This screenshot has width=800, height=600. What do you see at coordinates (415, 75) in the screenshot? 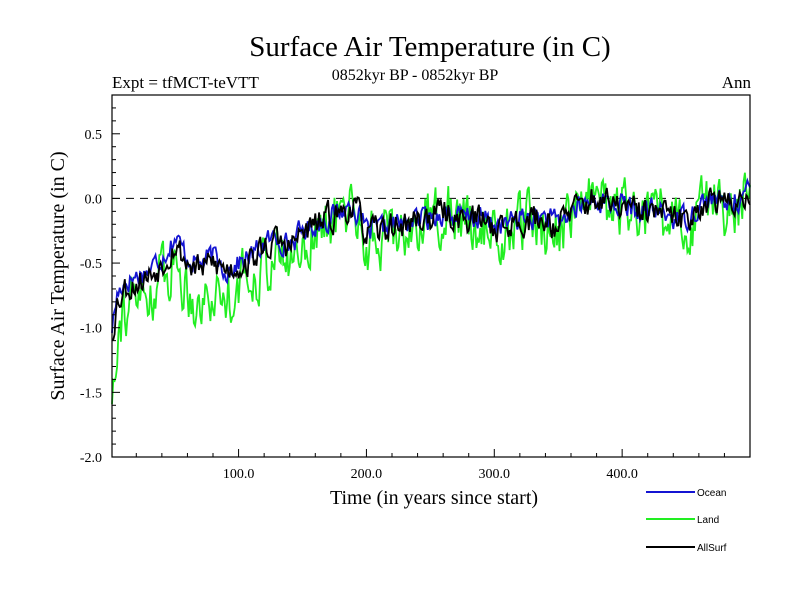
I see `period-label: 0852kyr BP - 0852kyr BP` at bounding box center [415, 75].